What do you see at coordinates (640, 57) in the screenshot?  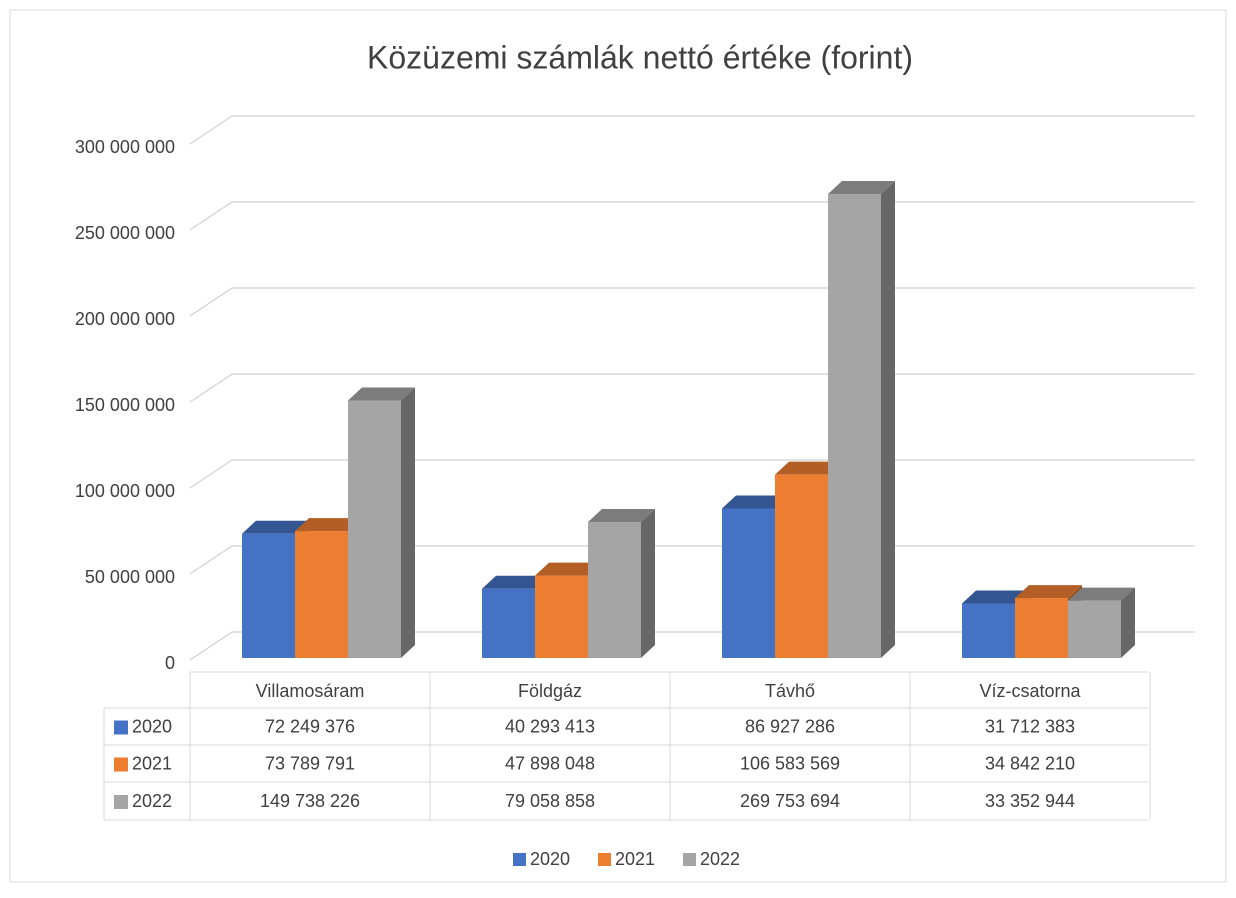 I see `chart-title: Közüzemi számlák nettó értéke (forint)` at bounding box center [640, 57].